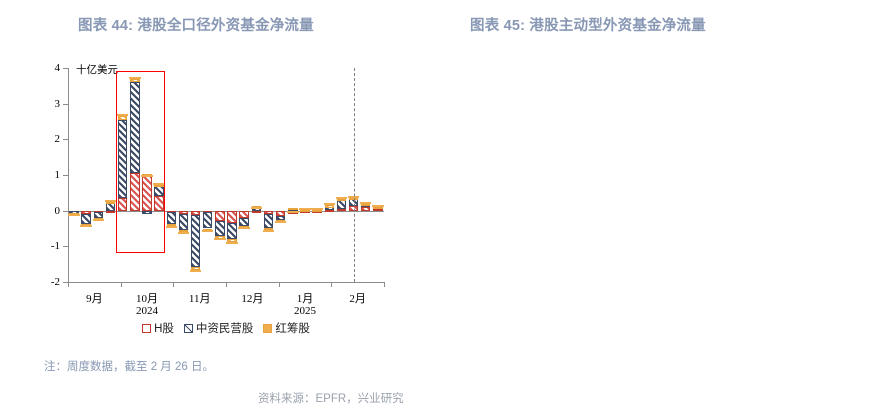 Image resolution: width=880 pixels, height=419 pixels. I want to click on y-axis-tick-label: 4, so click(57, 68).